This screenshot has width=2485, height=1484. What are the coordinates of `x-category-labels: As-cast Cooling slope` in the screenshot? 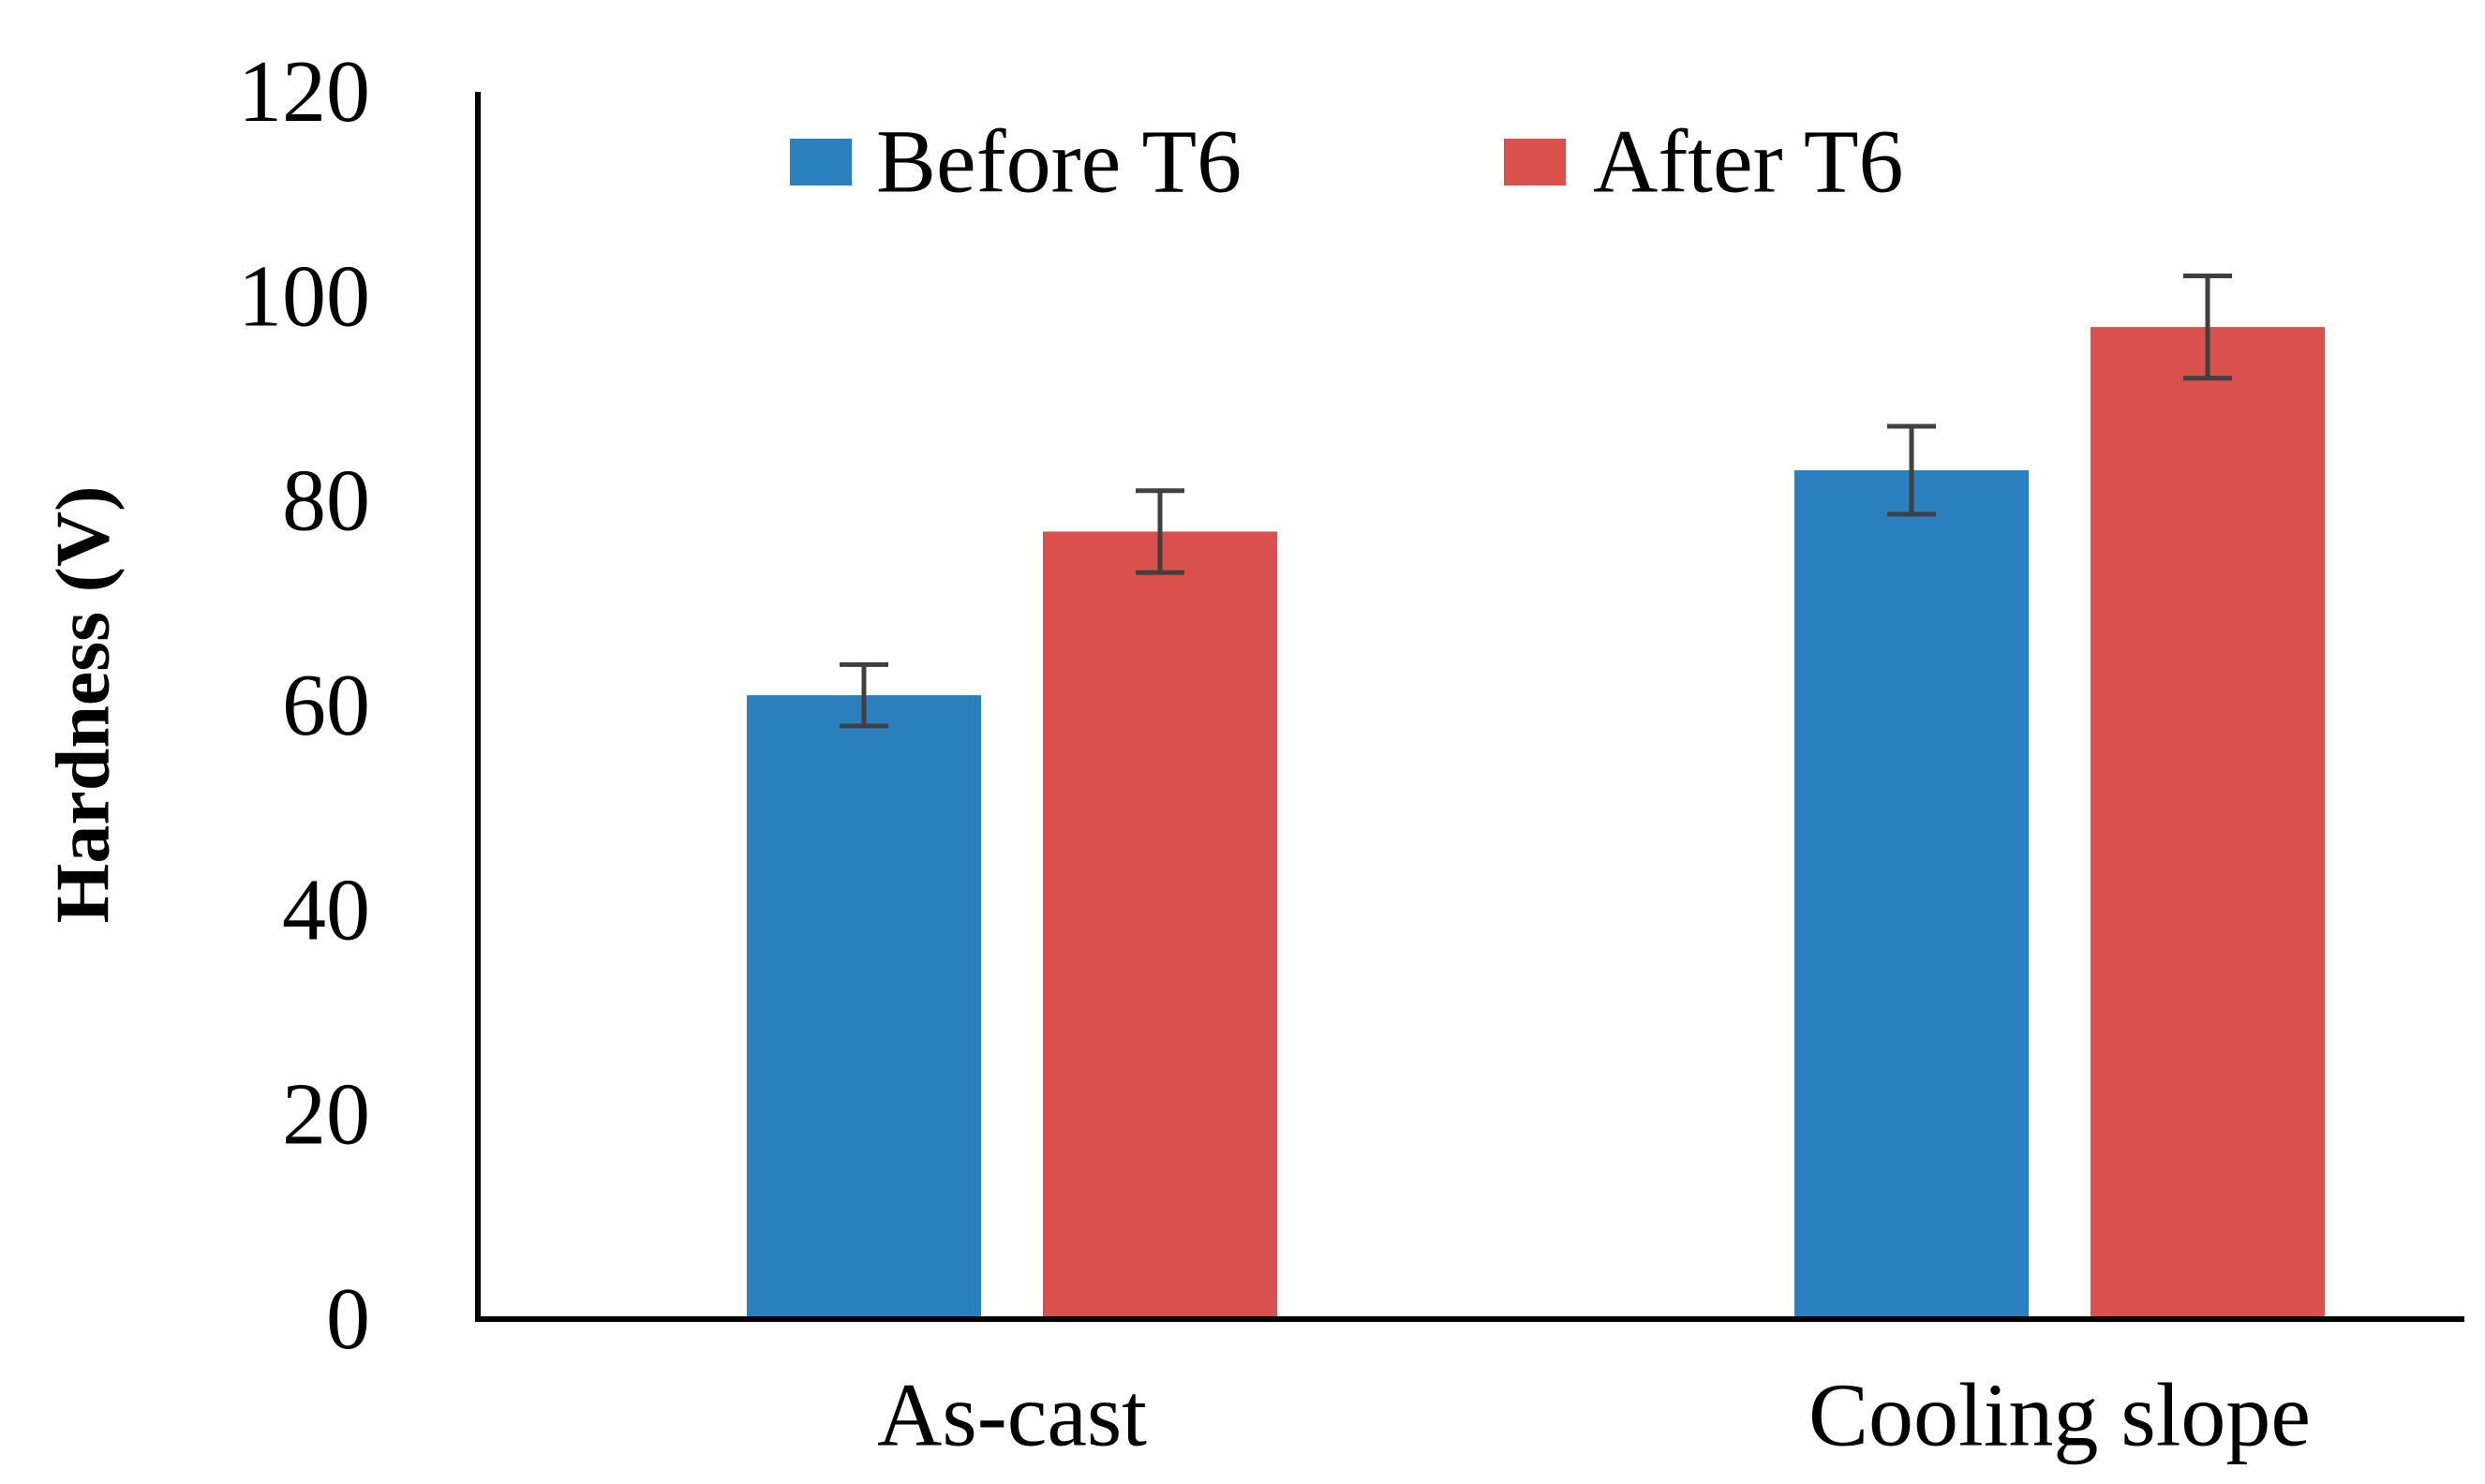 It's located at (1594, 1415).